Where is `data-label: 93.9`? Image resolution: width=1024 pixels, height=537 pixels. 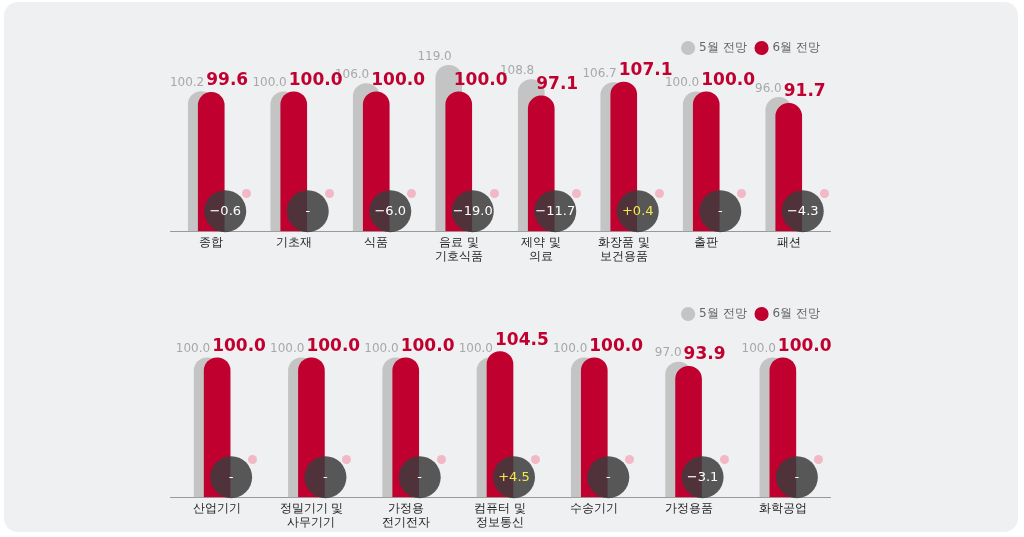
data-label: 93.9 is located at coordinates (704, 353).